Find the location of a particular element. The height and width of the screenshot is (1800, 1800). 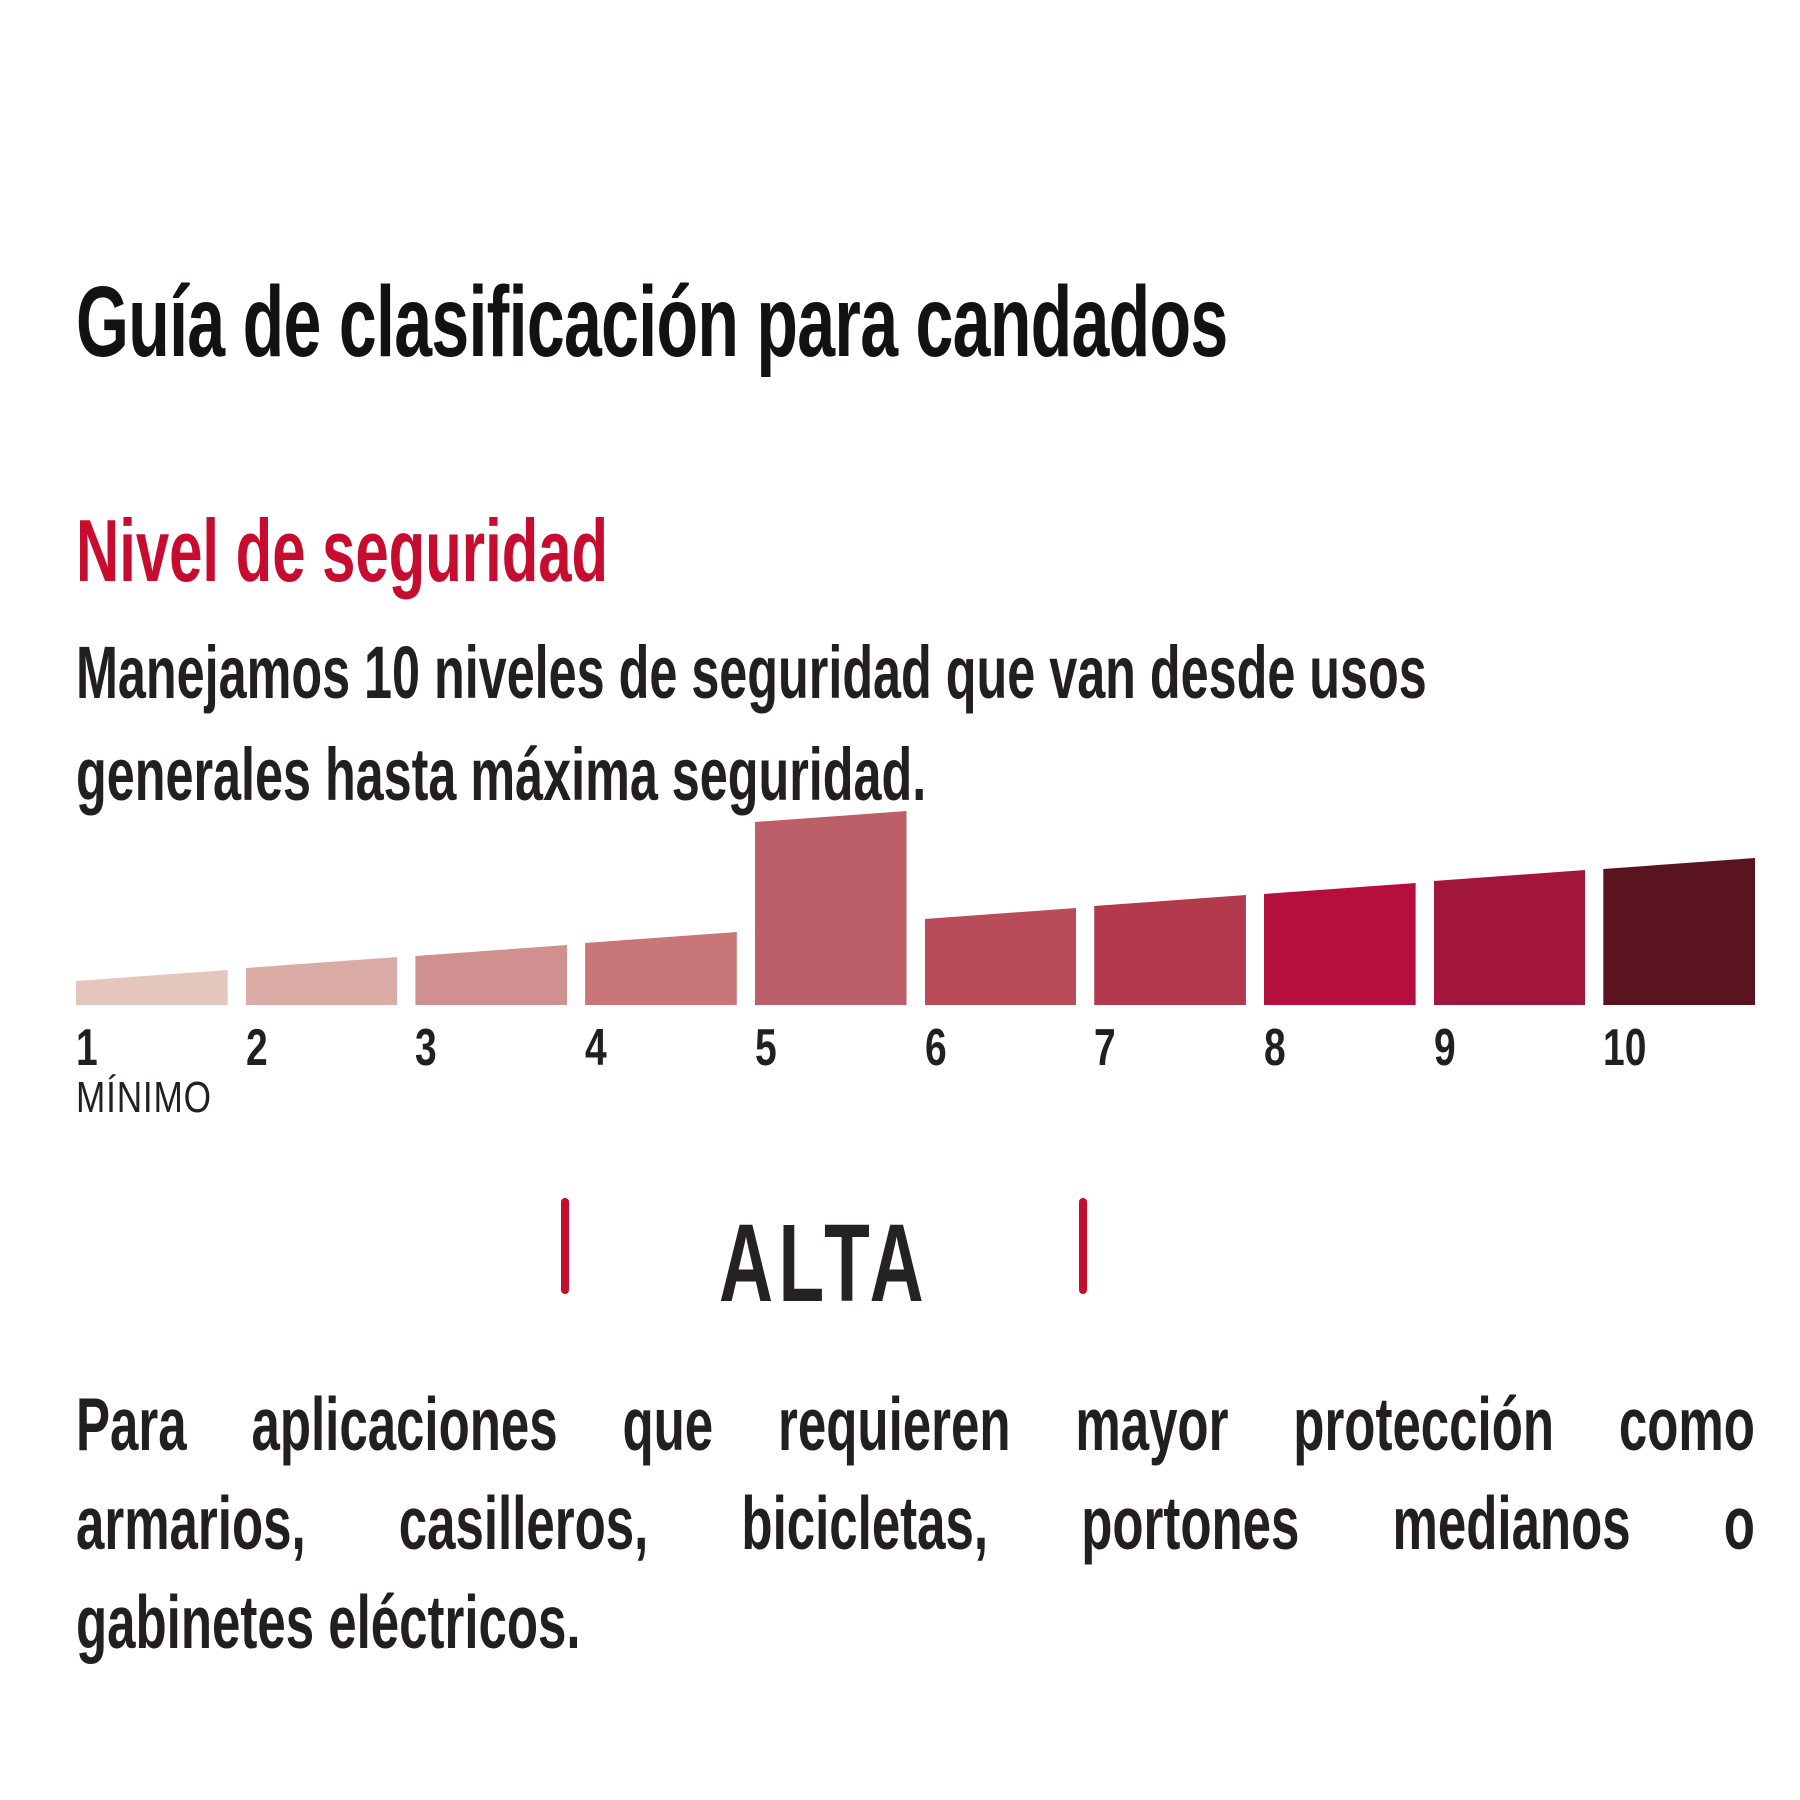

level-label-cell-9: 9 is located at coordinates (1510, 1048).